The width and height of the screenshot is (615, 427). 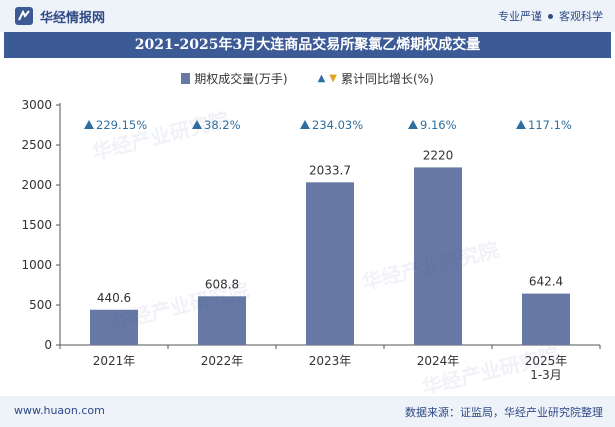 I want to click on footer-bar: www.huaon.com 数据来源：证监局，华经产业研究院整理, so click(x=307, y=411).